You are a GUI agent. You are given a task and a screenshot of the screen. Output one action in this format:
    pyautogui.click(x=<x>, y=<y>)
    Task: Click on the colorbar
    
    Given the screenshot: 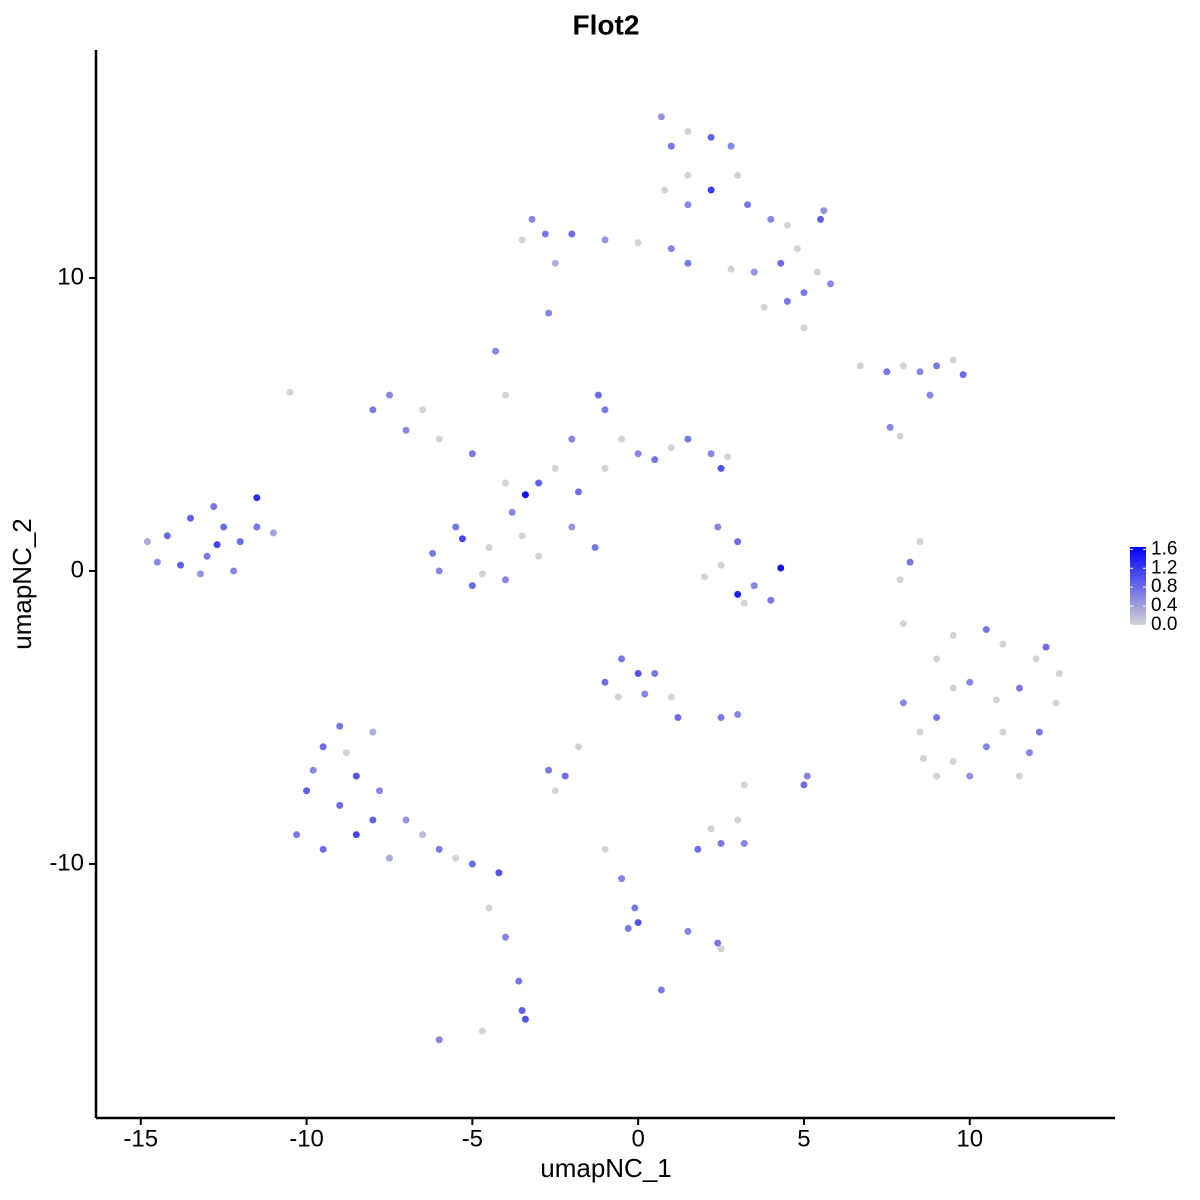 What is the action you would take?
    pyautogui.click(x=1138, y=586)
    